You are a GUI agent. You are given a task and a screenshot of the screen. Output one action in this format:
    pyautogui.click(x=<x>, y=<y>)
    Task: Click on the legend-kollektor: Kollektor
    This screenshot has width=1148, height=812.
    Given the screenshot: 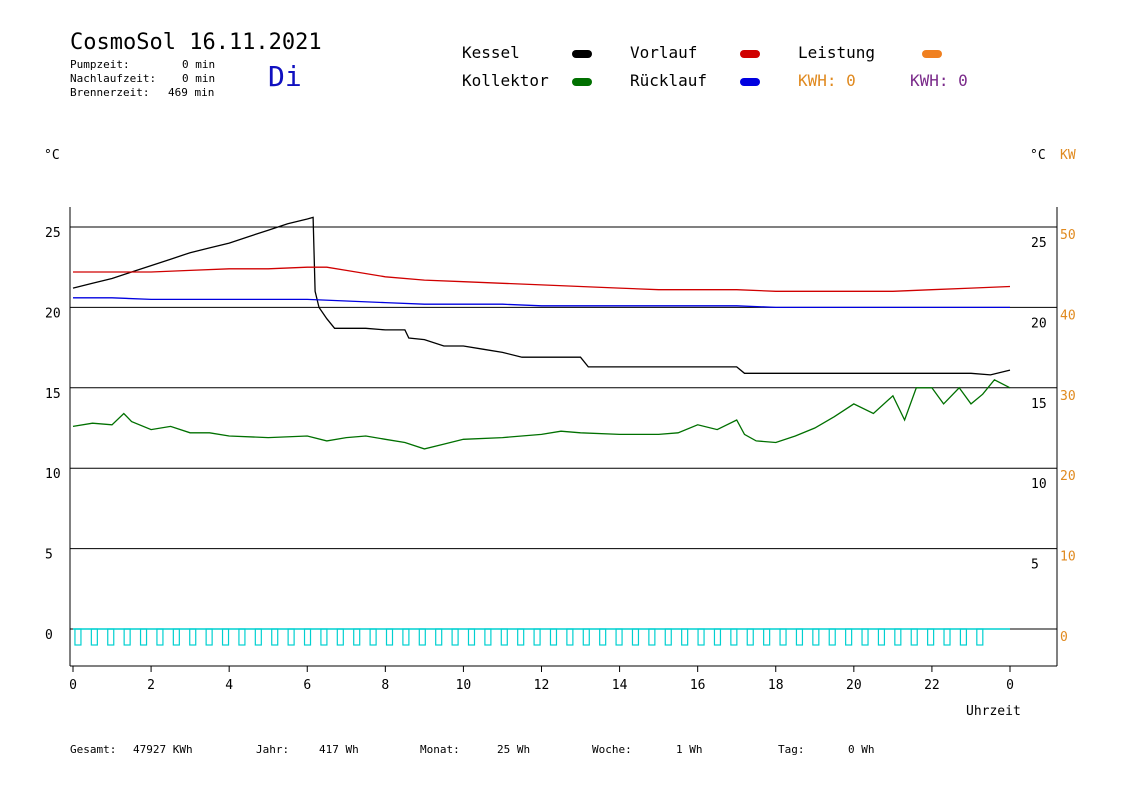 What is the action you would take?
    pyautogui.click(x=505, y=80)
    